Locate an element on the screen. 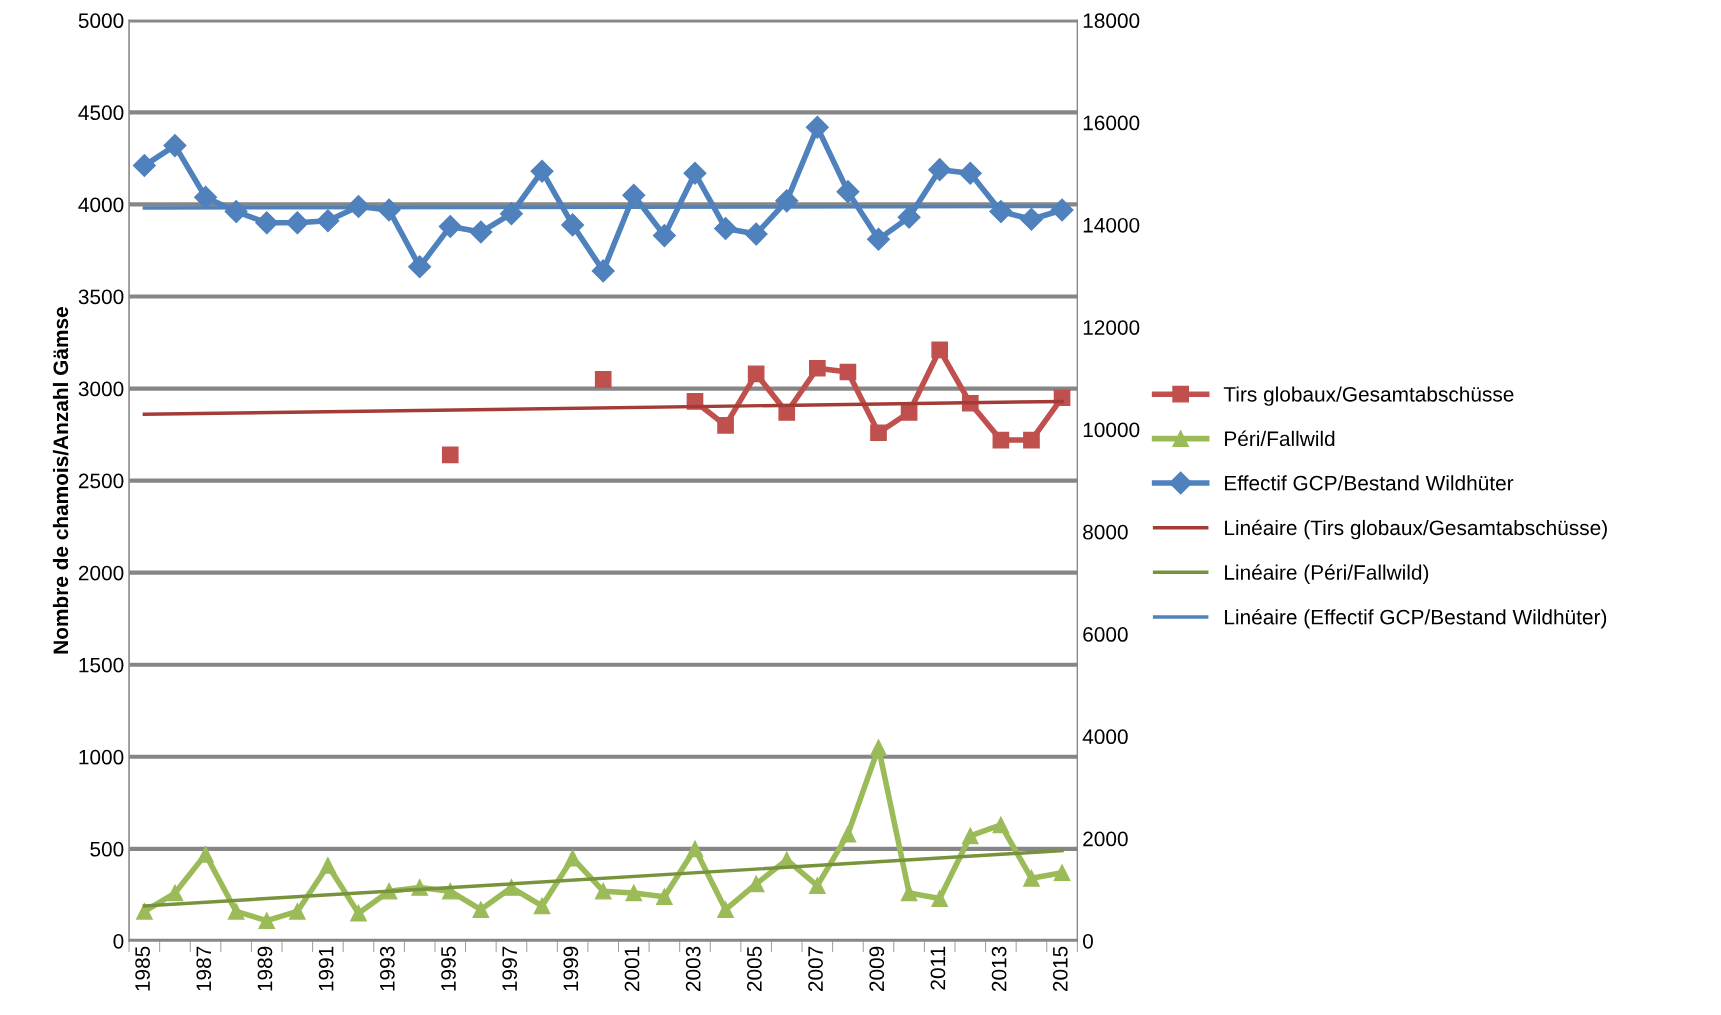 The image size is (1721, 1015). y-axis-title: Nombre de chamois/Anzahl Gämse is located at coordinates (60, 480).